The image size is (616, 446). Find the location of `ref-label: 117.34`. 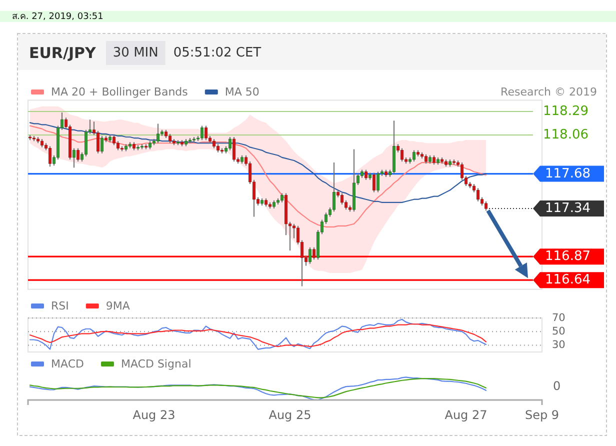

ref-label: 117.34 is located at coordinates (568, 208).